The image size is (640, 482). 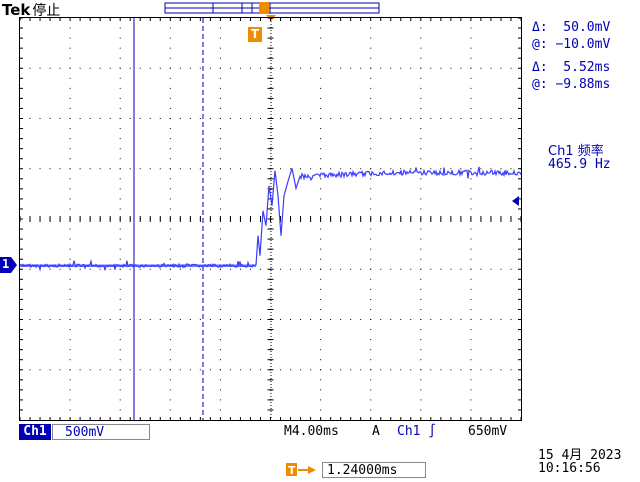 I want to click on channel-tag: Ch1, so click(x=35, y=432).